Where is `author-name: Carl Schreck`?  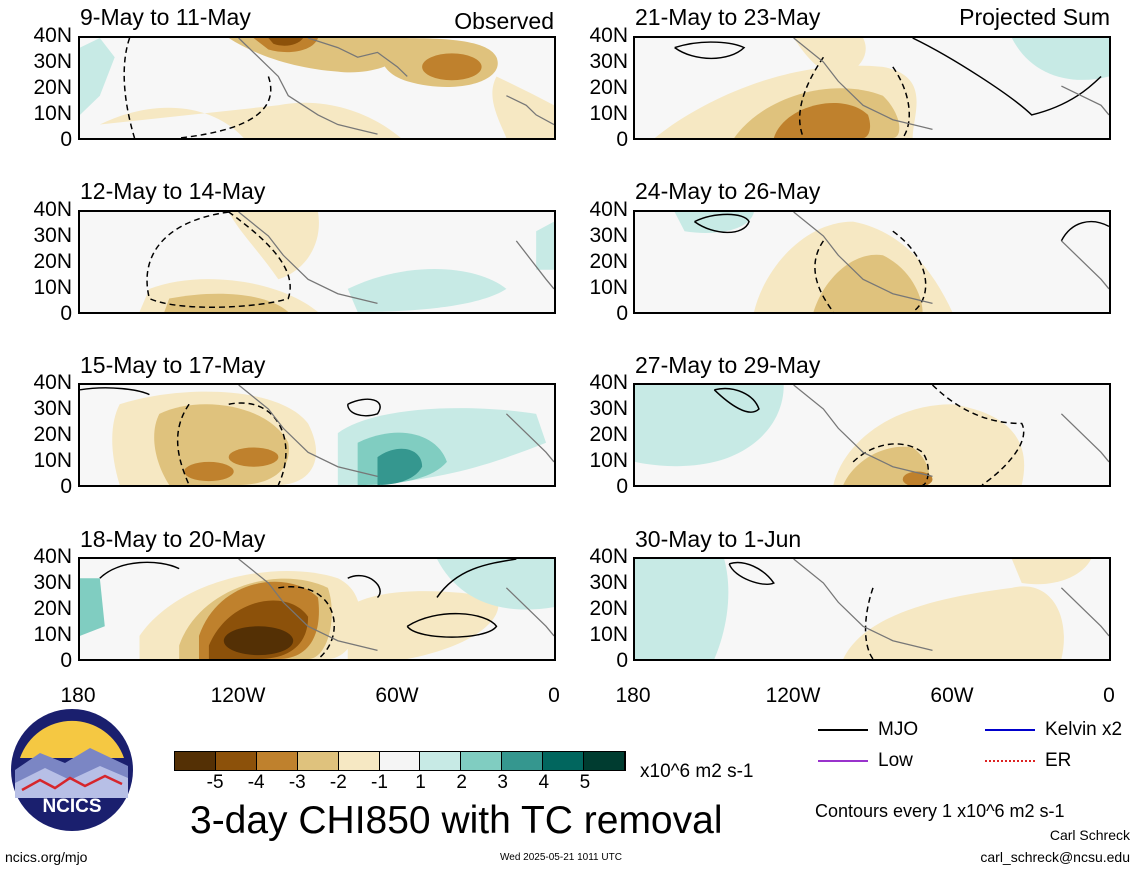 author-name: Carl Schreck is located at coordinates (1089, 835).